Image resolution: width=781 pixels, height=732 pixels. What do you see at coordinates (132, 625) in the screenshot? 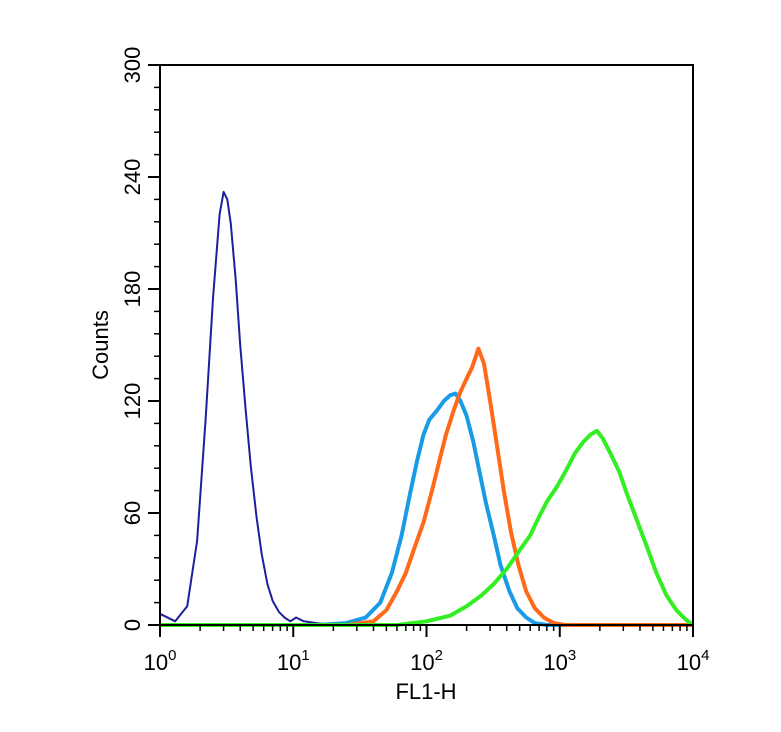
I see `y-tick-label: 0` at bounding box center [132, 625].